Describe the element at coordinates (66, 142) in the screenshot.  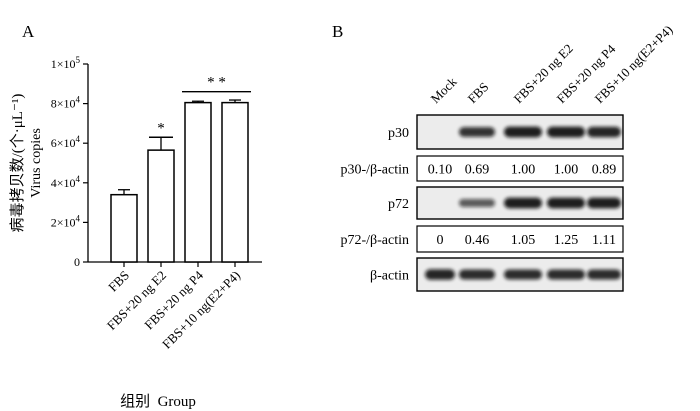
I see `y-tick-label: 6×10⁴` at that location.